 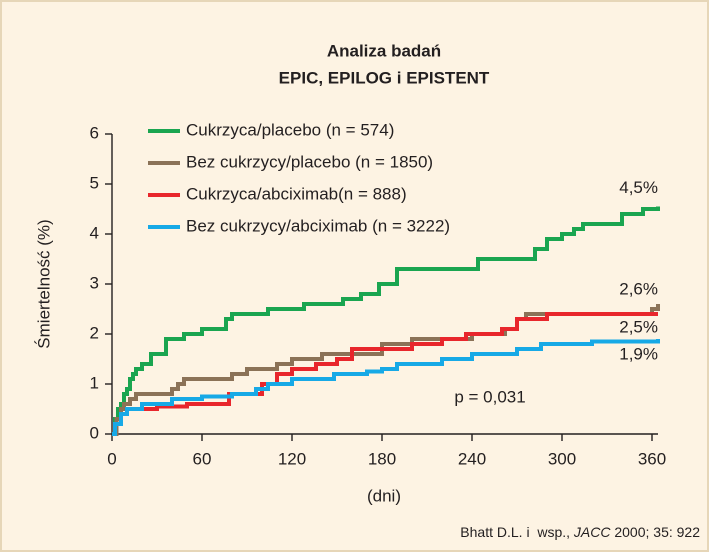 What do you see at coordinates (43, 283) in the screenshot?
I see `y-axis-label: Śmiertelność (%)` at bounding box center [43, 283].